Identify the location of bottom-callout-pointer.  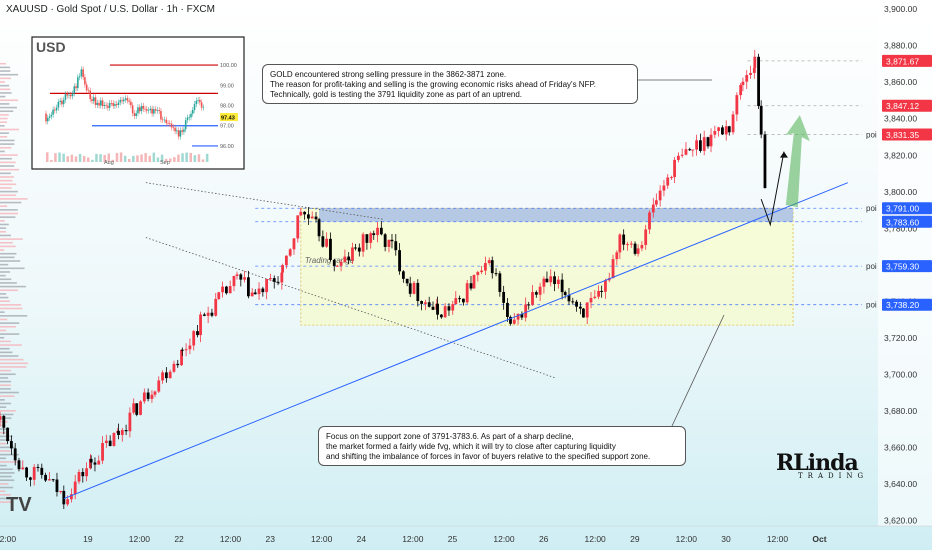
(698, 370).